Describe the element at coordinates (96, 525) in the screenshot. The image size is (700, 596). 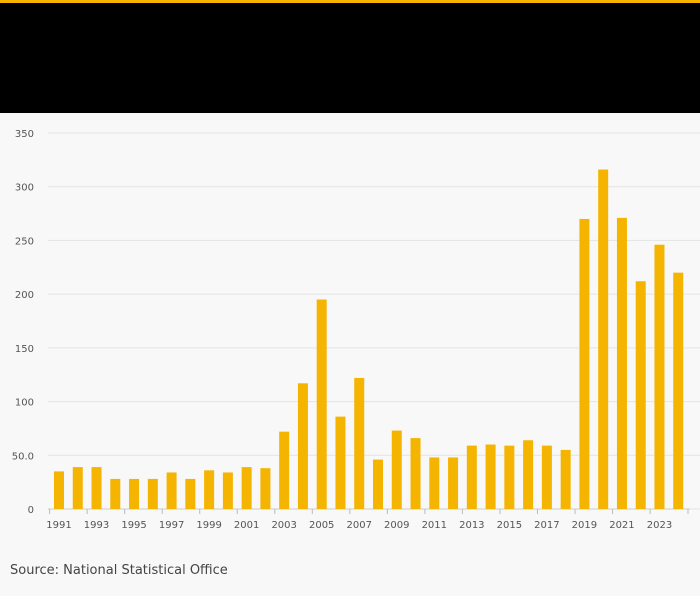
I see `x-tick-label: 1993` at that location.